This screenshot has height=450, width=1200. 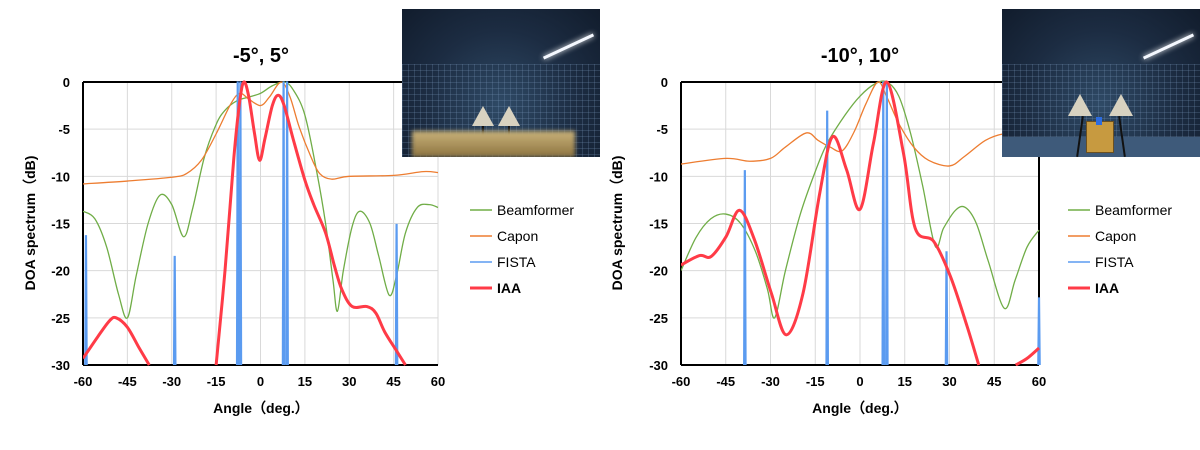 What do you see at coordinates (860, 56) in the screenshot?
I see `chart-title: -10°, 10°` at bounding box center [860, 56].